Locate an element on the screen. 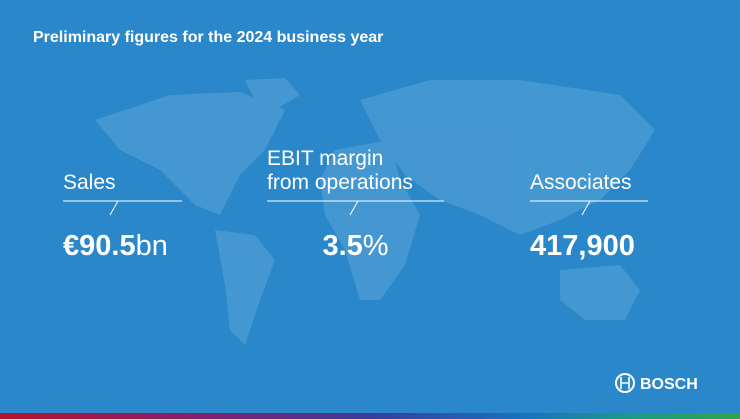 This screenshot has height=419, width=740. logo-mark is located at coordinates (625, 383).